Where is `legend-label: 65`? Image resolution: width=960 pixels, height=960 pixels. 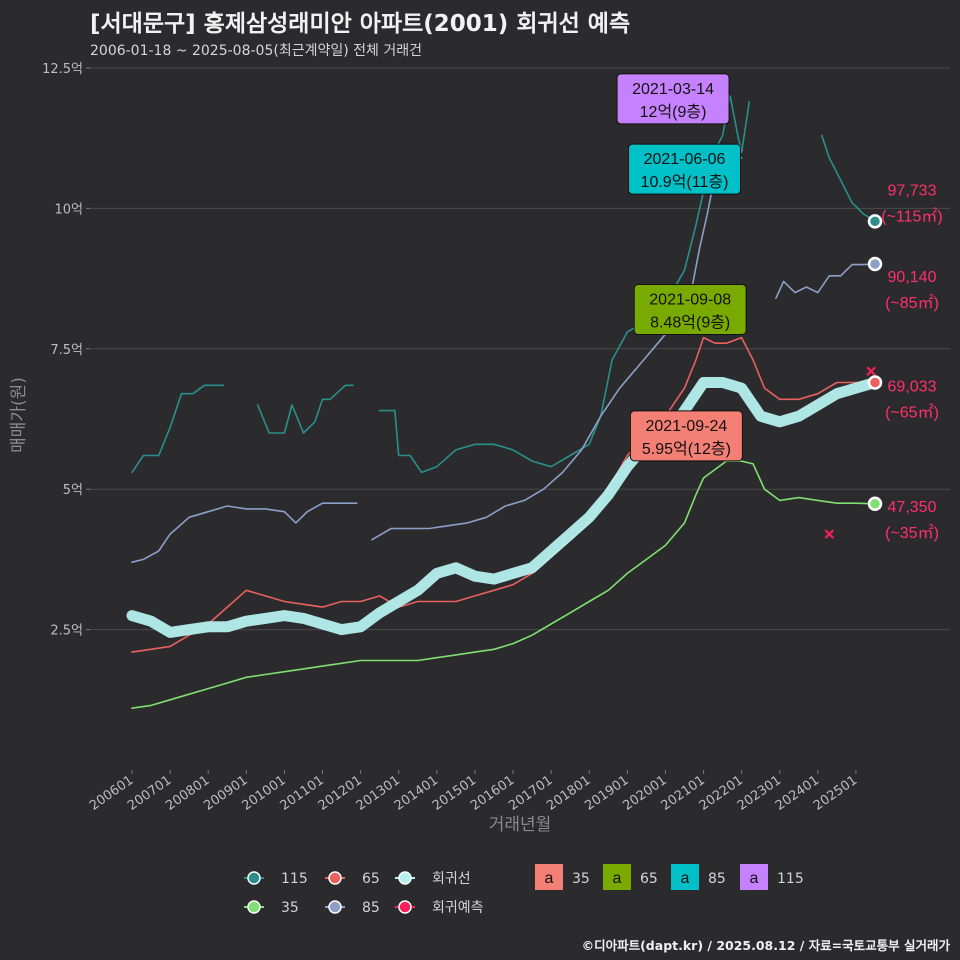
legend-label: 65 is located at coordinates (371, 879).